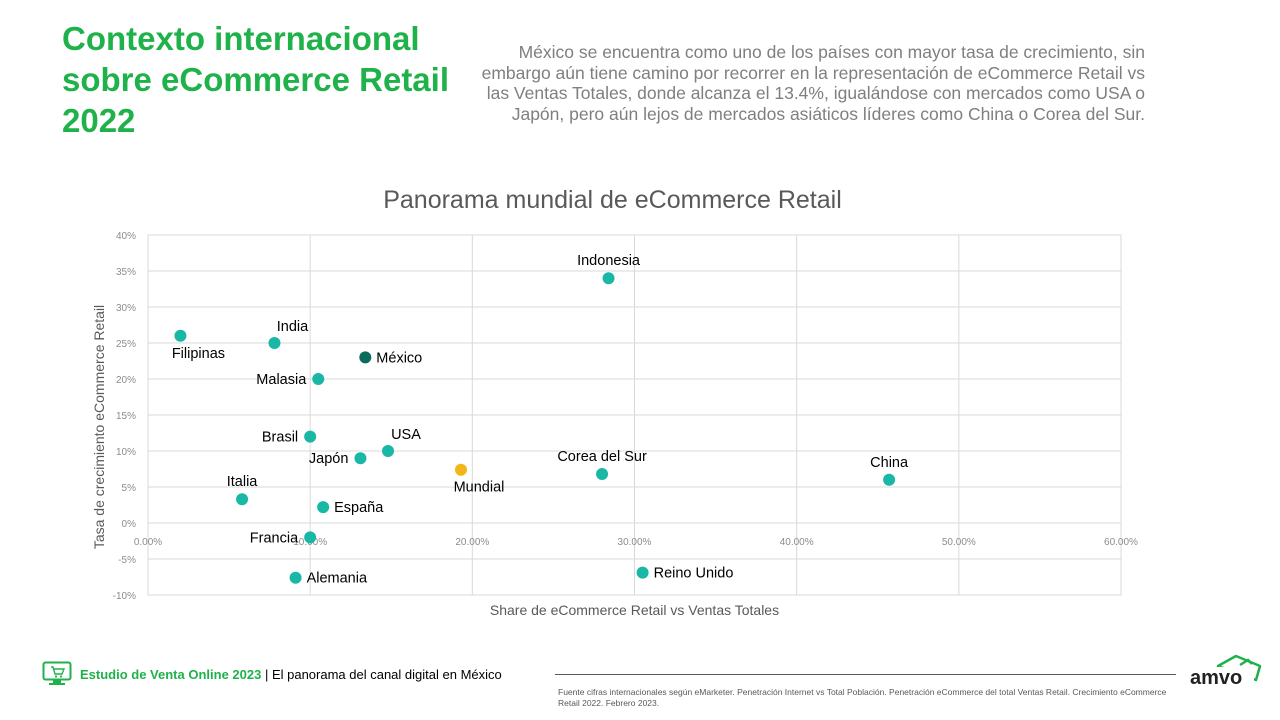  Describe the element at coordinates (329, 459) in the screenshot. I see `point-label-japon: Japón` at that location.